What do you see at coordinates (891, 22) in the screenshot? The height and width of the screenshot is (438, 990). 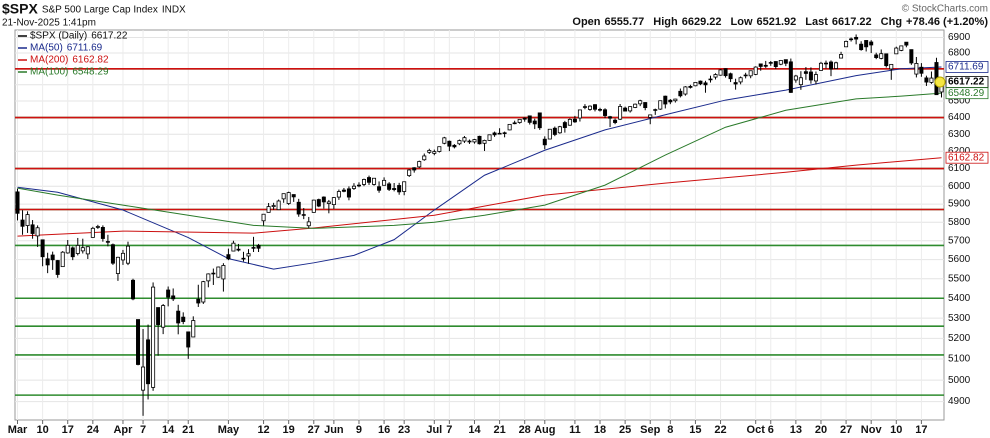 I see `stat-label: Chg` at bounding box center [891, 22].